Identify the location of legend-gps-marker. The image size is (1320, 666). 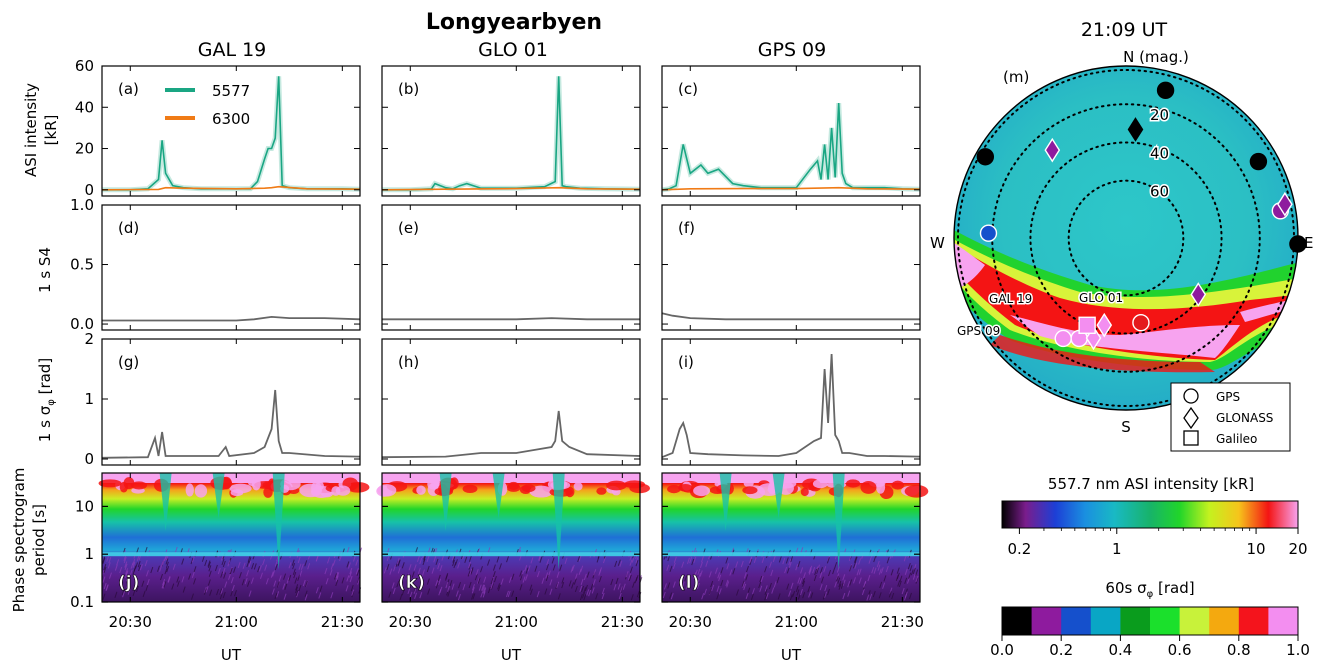
(1191, 396).